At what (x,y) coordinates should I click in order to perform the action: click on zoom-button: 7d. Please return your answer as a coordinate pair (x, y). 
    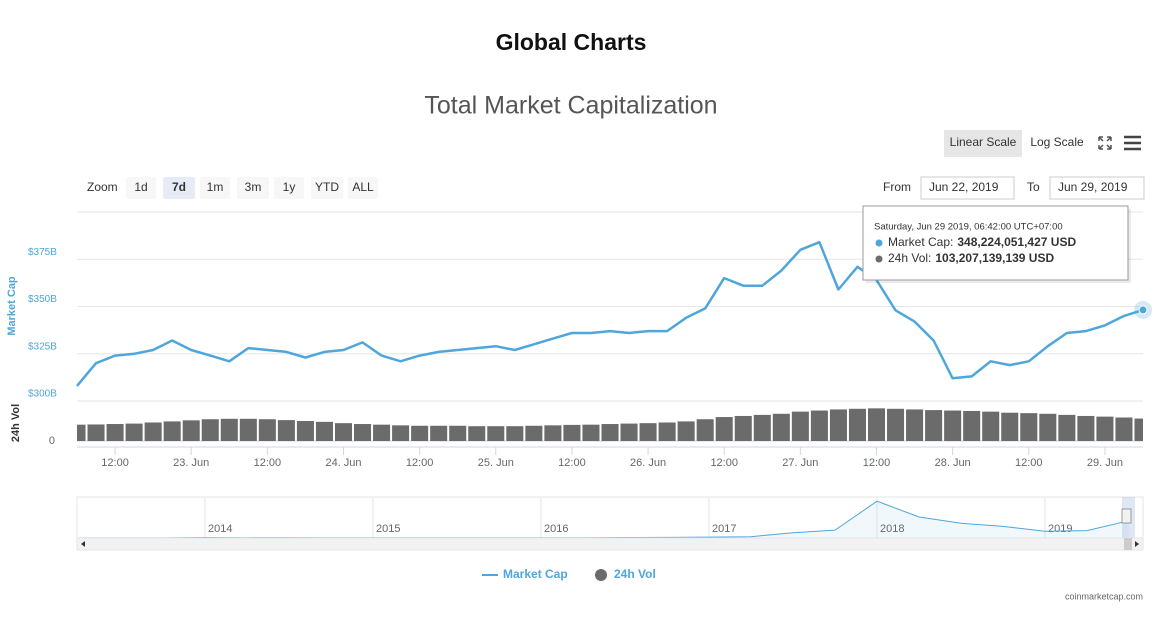
    Looking at the image, I should click on (179, 187).